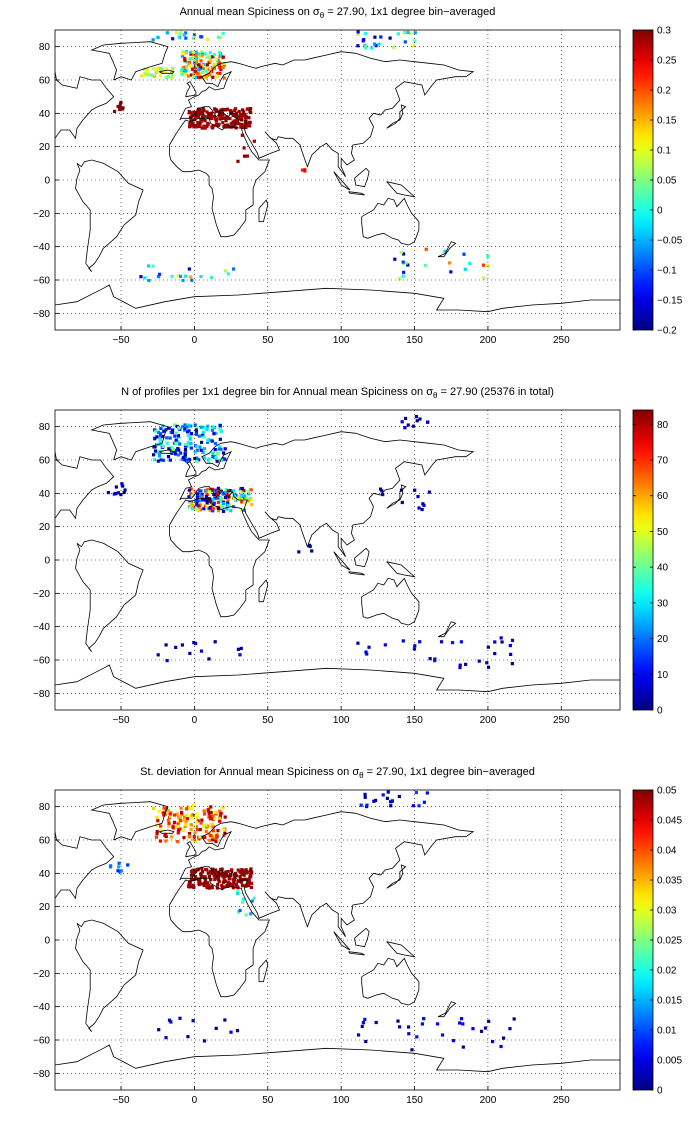 The width and height of the screenshot is (696, 1140). Describe the element at coordinates (47, 941) in the screenshot. I see `y-tick-label: 0` at that location.